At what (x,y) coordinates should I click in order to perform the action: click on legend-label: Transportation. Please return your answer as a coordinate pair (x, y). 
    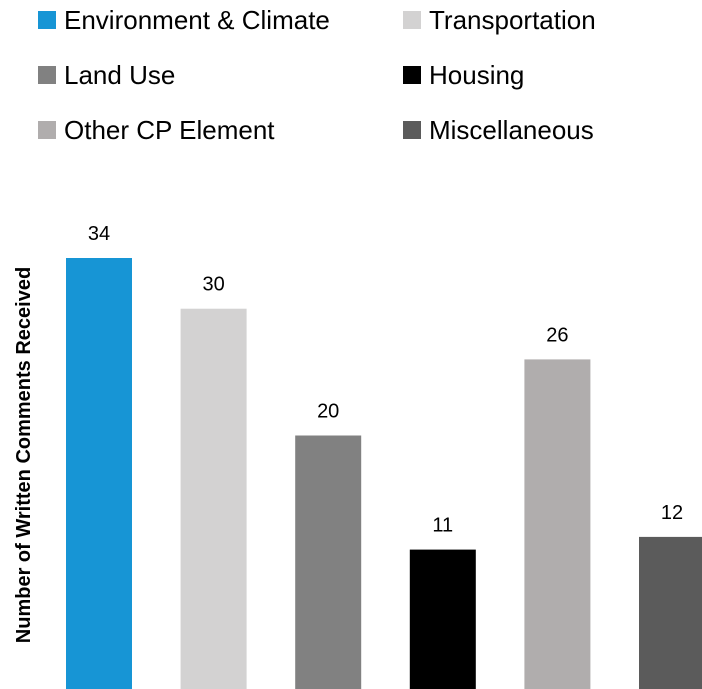
    Looking at the image, I should click on (512, 19).